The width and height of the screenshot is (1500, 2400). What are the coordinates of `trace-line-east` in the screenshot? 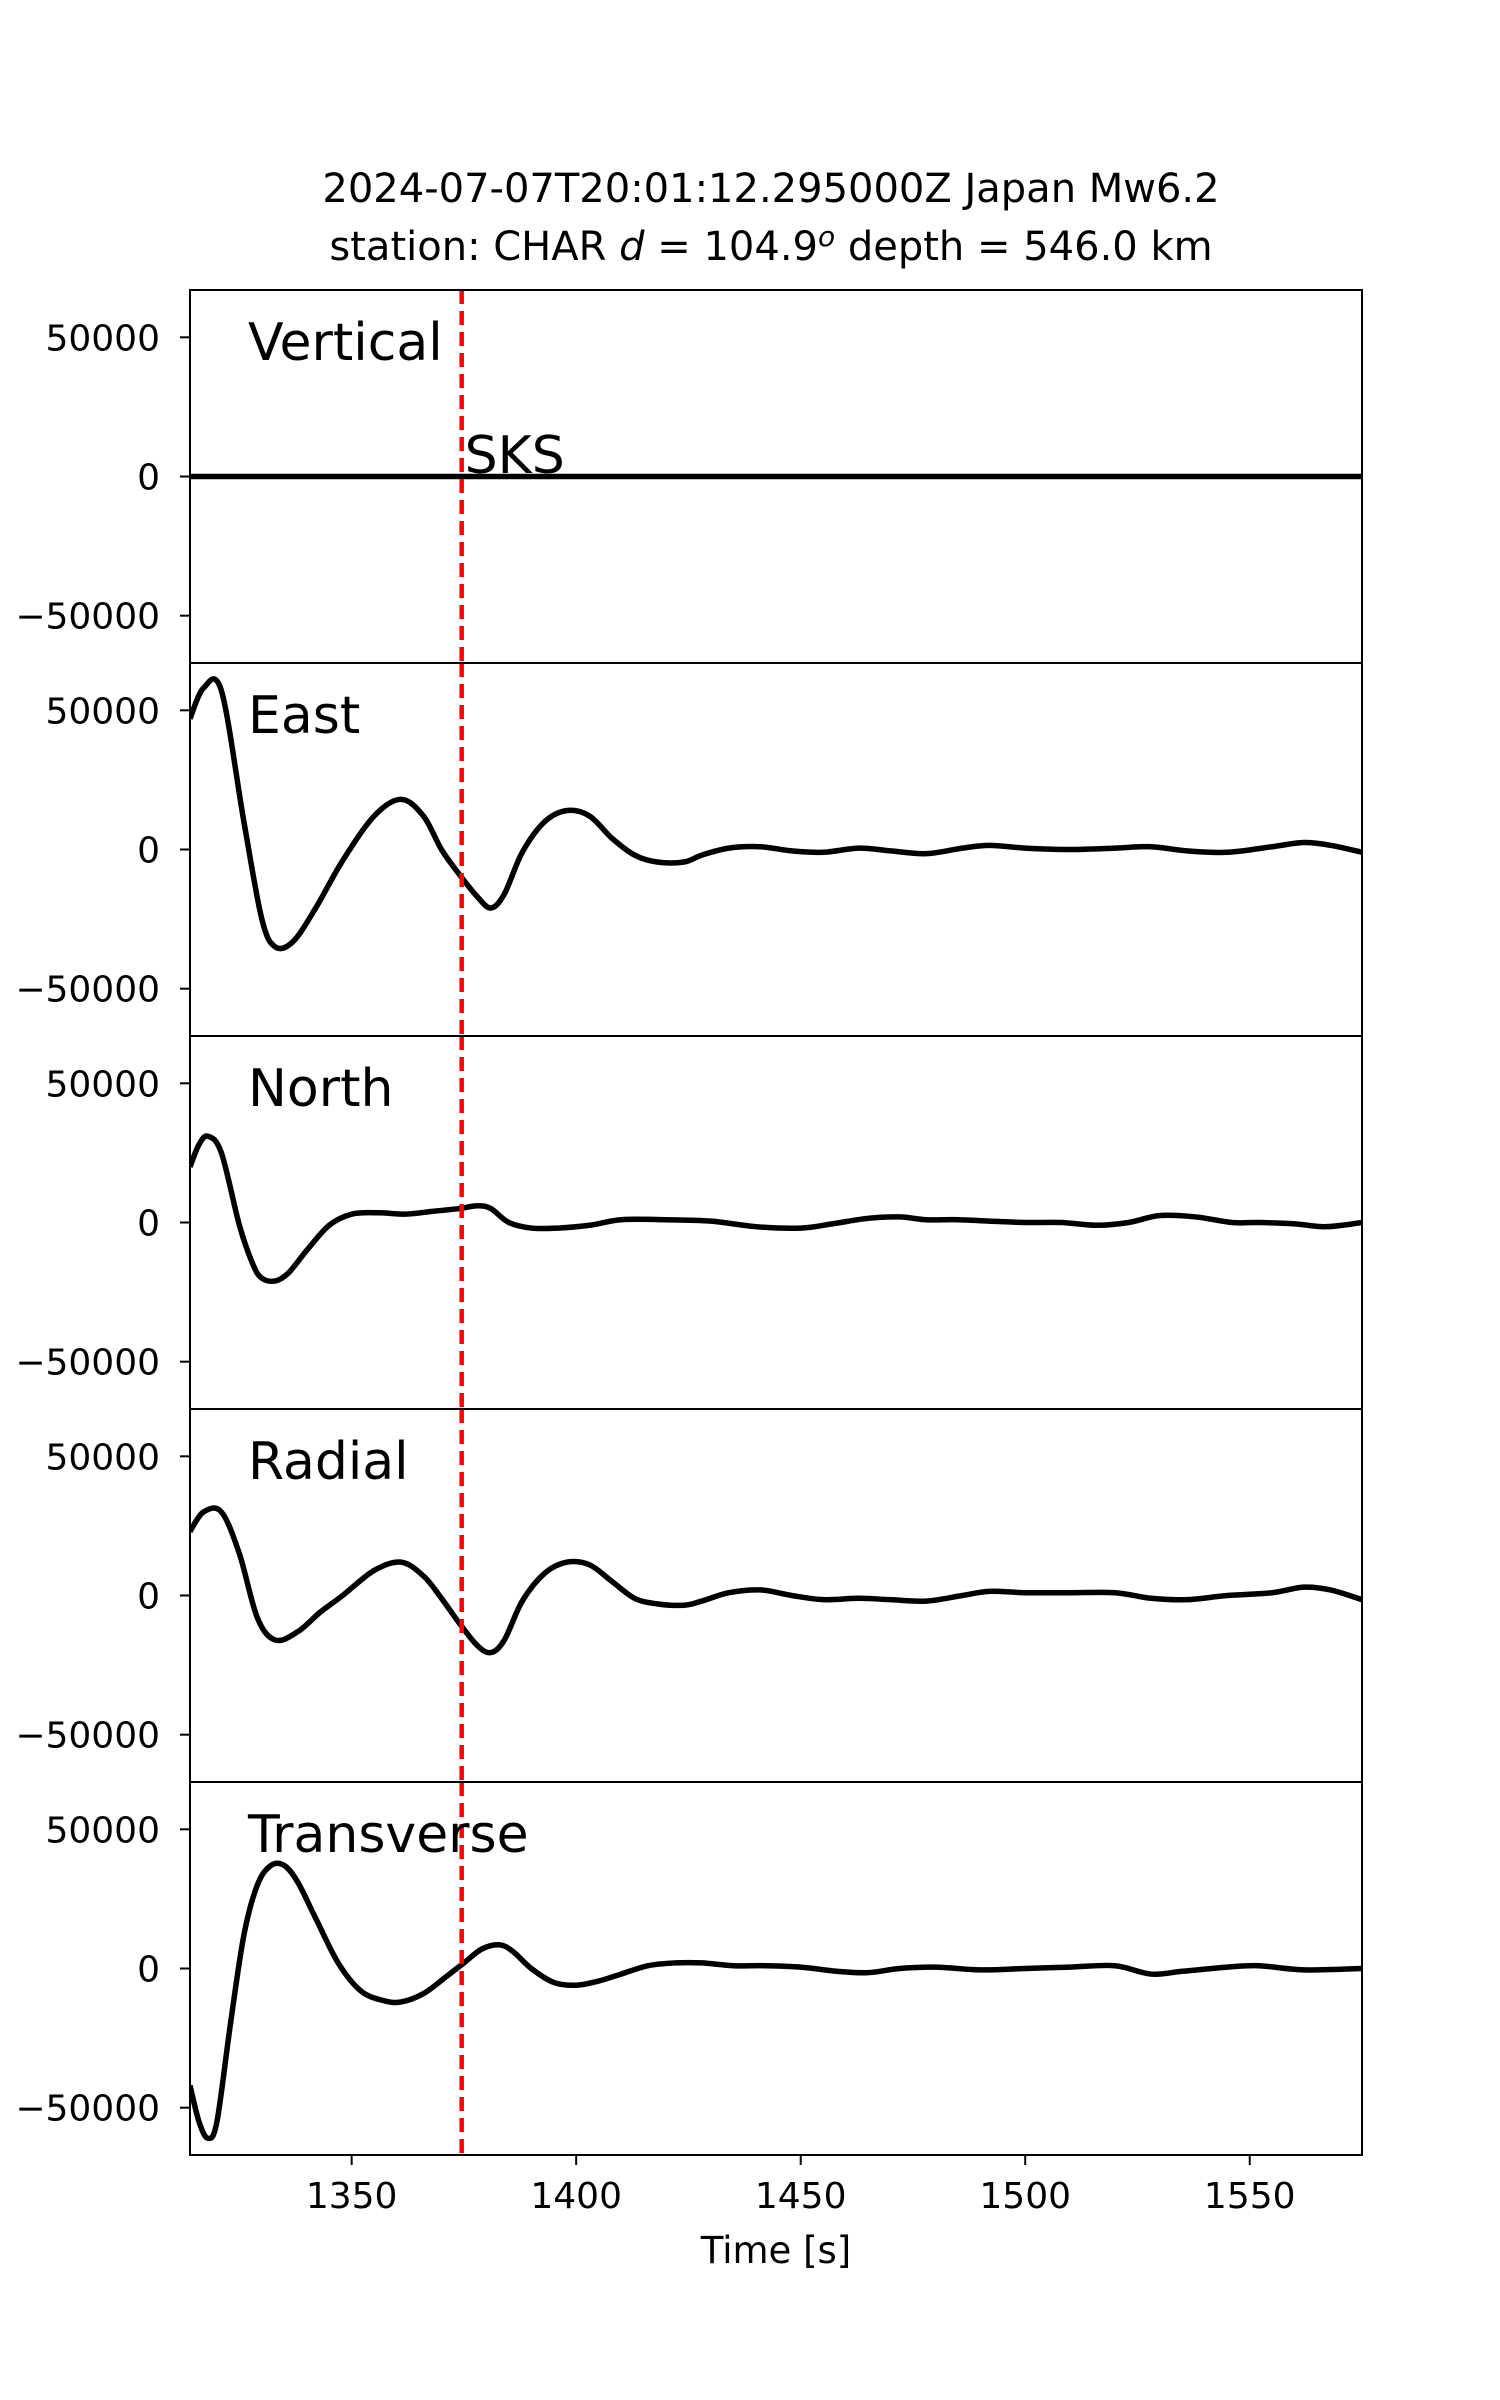 It's located at (776, 814).